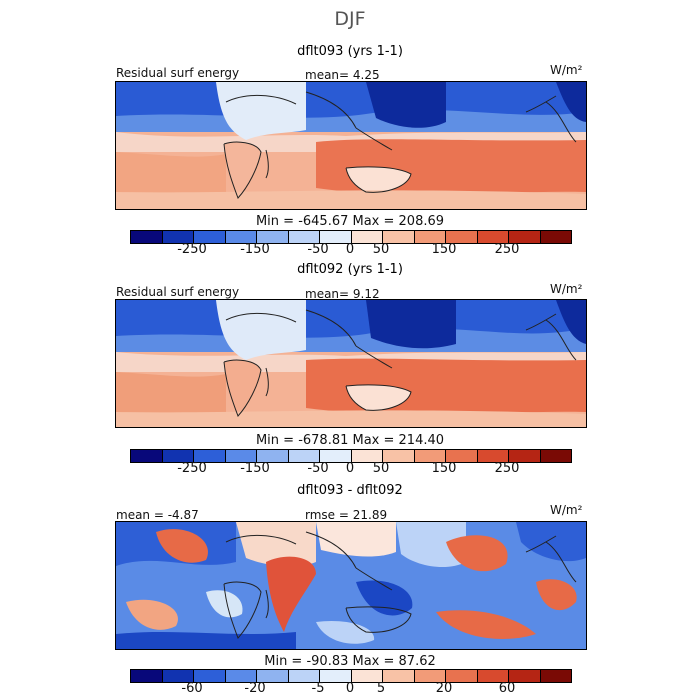 This screenshot has width=700, height=700. I want to click on panel1-colorbar, so click(351, 237).